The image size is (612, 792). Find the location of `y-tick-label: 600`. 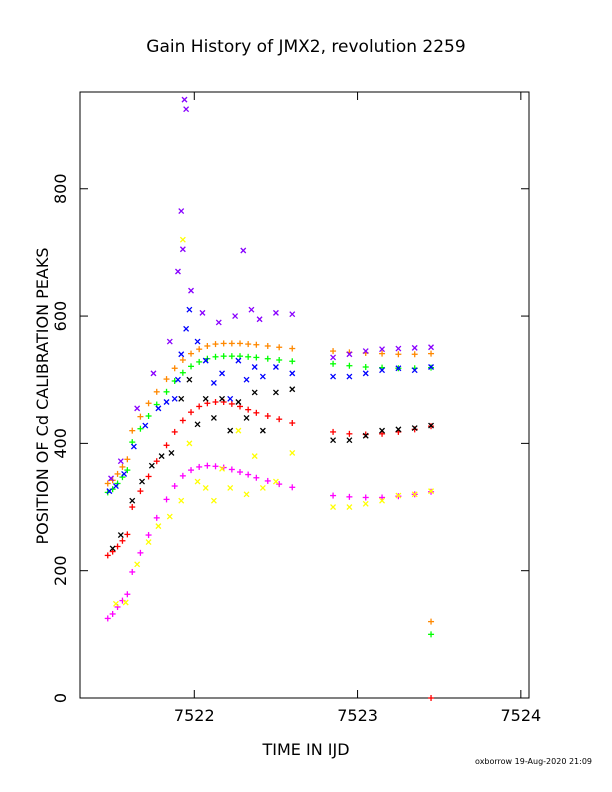

y-tick-label: 600 is located at coordinates (60, 316).